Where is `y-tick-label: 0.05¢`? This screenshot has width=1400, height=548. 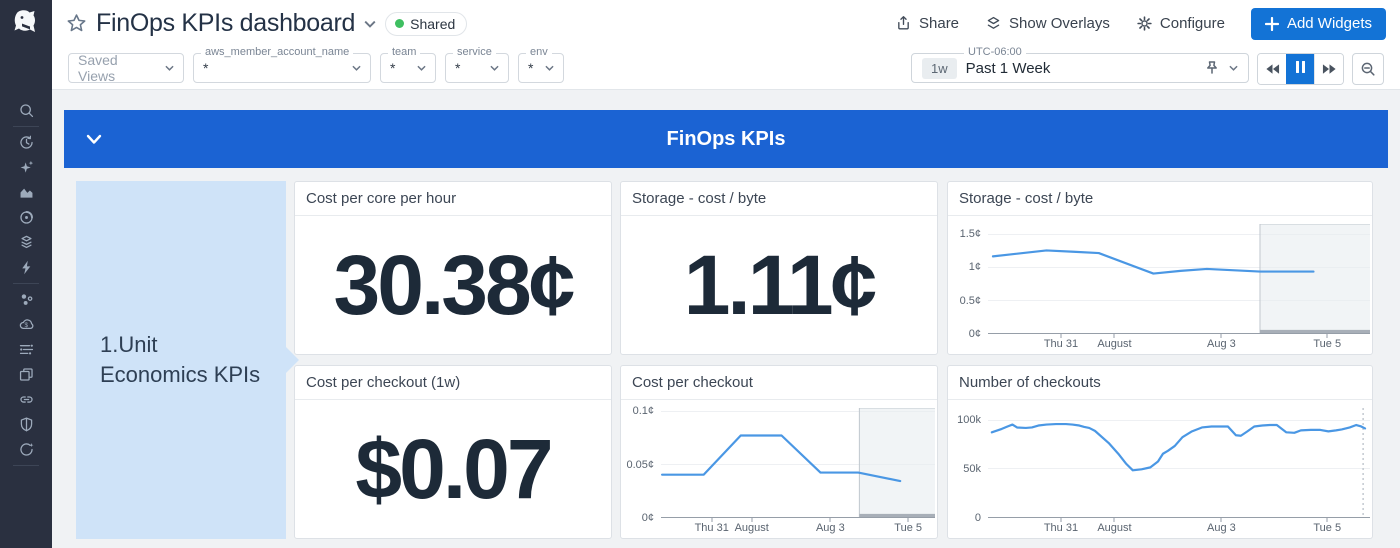
y-tick-label: 0.05¢ is located at coordinates (640, 464).